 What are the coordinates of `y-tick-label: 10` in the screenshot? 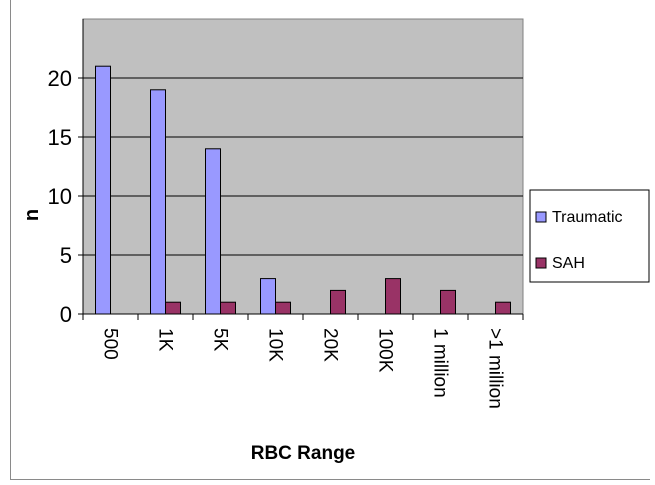 It's located at (60, 196).